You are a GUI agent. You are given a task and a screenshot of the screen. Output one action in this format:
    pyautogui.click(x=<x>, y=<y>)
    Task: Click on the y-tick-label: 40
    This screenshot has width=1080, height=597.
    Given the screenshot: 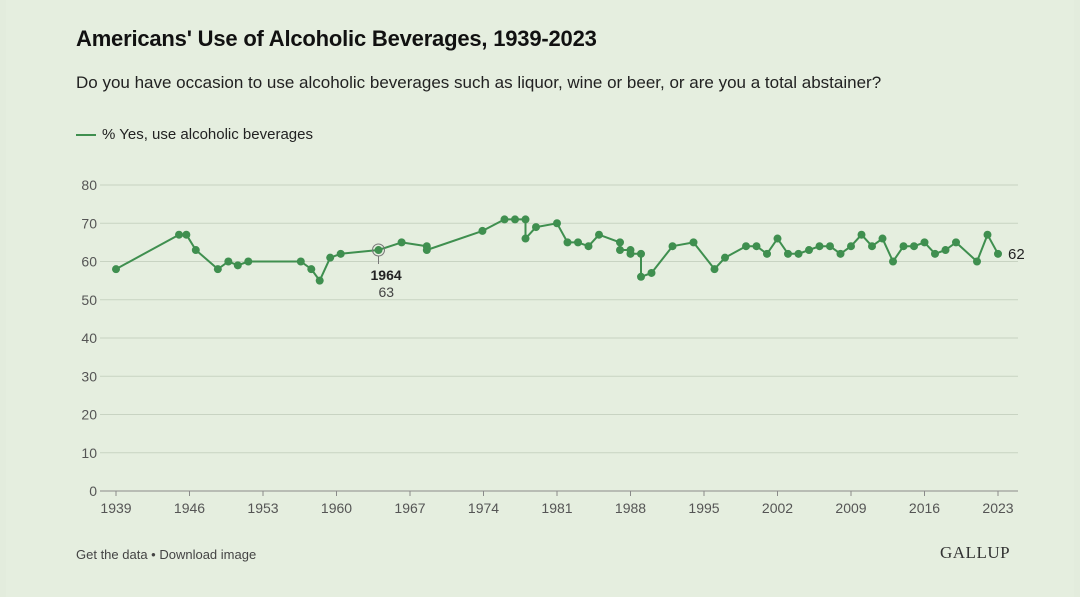 What is the action you would take?
    pyautogui.click(x=89, y=338)
    